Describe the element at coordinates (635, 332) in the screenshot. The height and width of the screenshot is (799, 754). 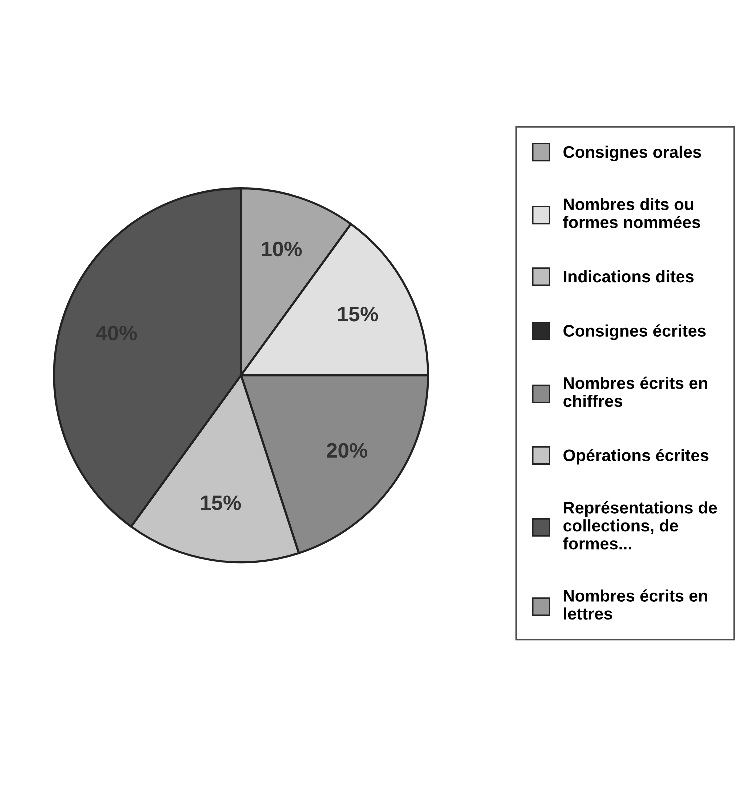
I see `legend-label: Consignes écrites` at that location.